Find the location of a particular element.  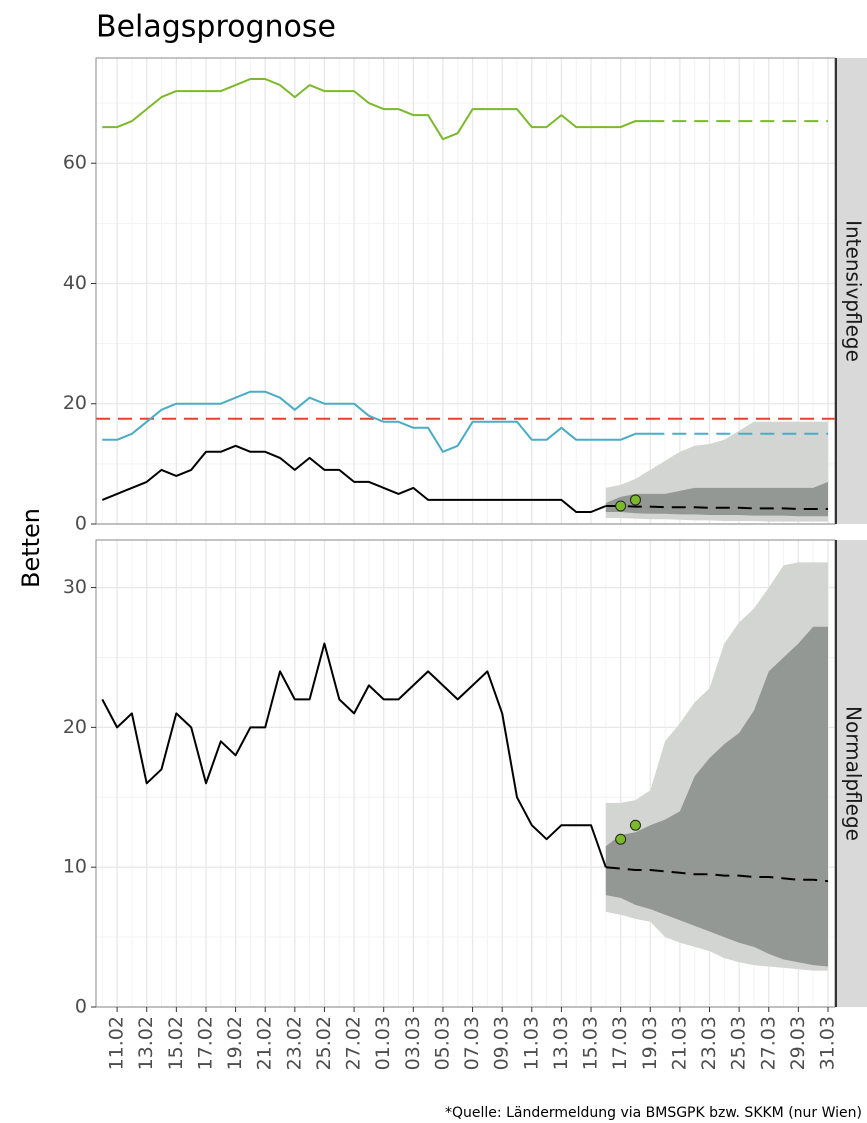

x-tick-label: 17.03 is located at coordinates (620, 1043).